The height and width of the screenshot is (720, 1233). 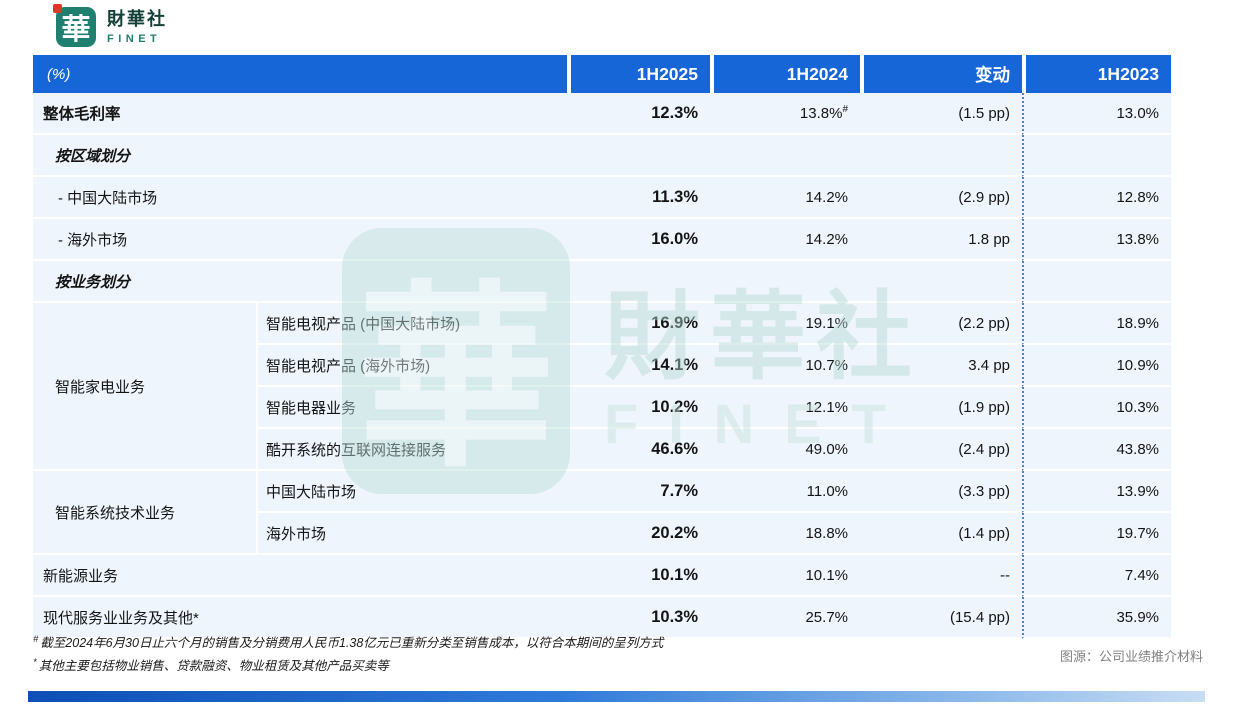 What do you see at coordinates (639, 534) in the screenshot?
I see `value-1h2025-cell: 20.2%` at bounding box center [639, 534].